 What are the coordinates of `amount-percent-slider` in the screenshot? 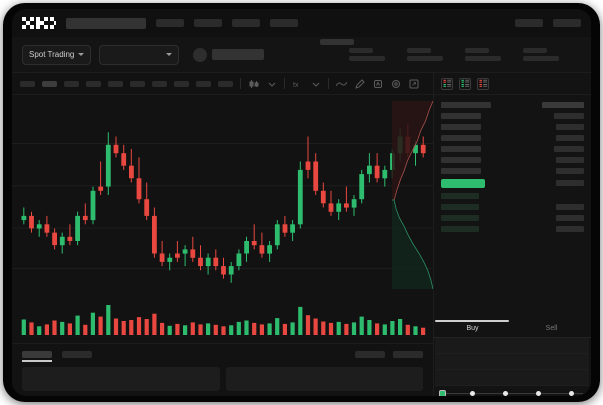 It's located at (512, 391).